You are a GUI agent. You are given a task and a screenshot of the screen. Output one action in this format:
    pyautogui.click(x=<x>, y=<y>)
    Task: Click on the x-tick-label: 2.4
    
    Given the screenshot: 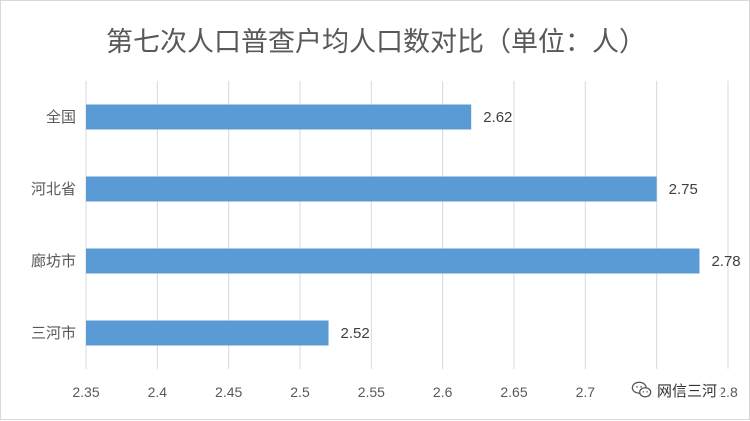 What is the action you would take?
    pyautogui.click(x=158, y=392)
    